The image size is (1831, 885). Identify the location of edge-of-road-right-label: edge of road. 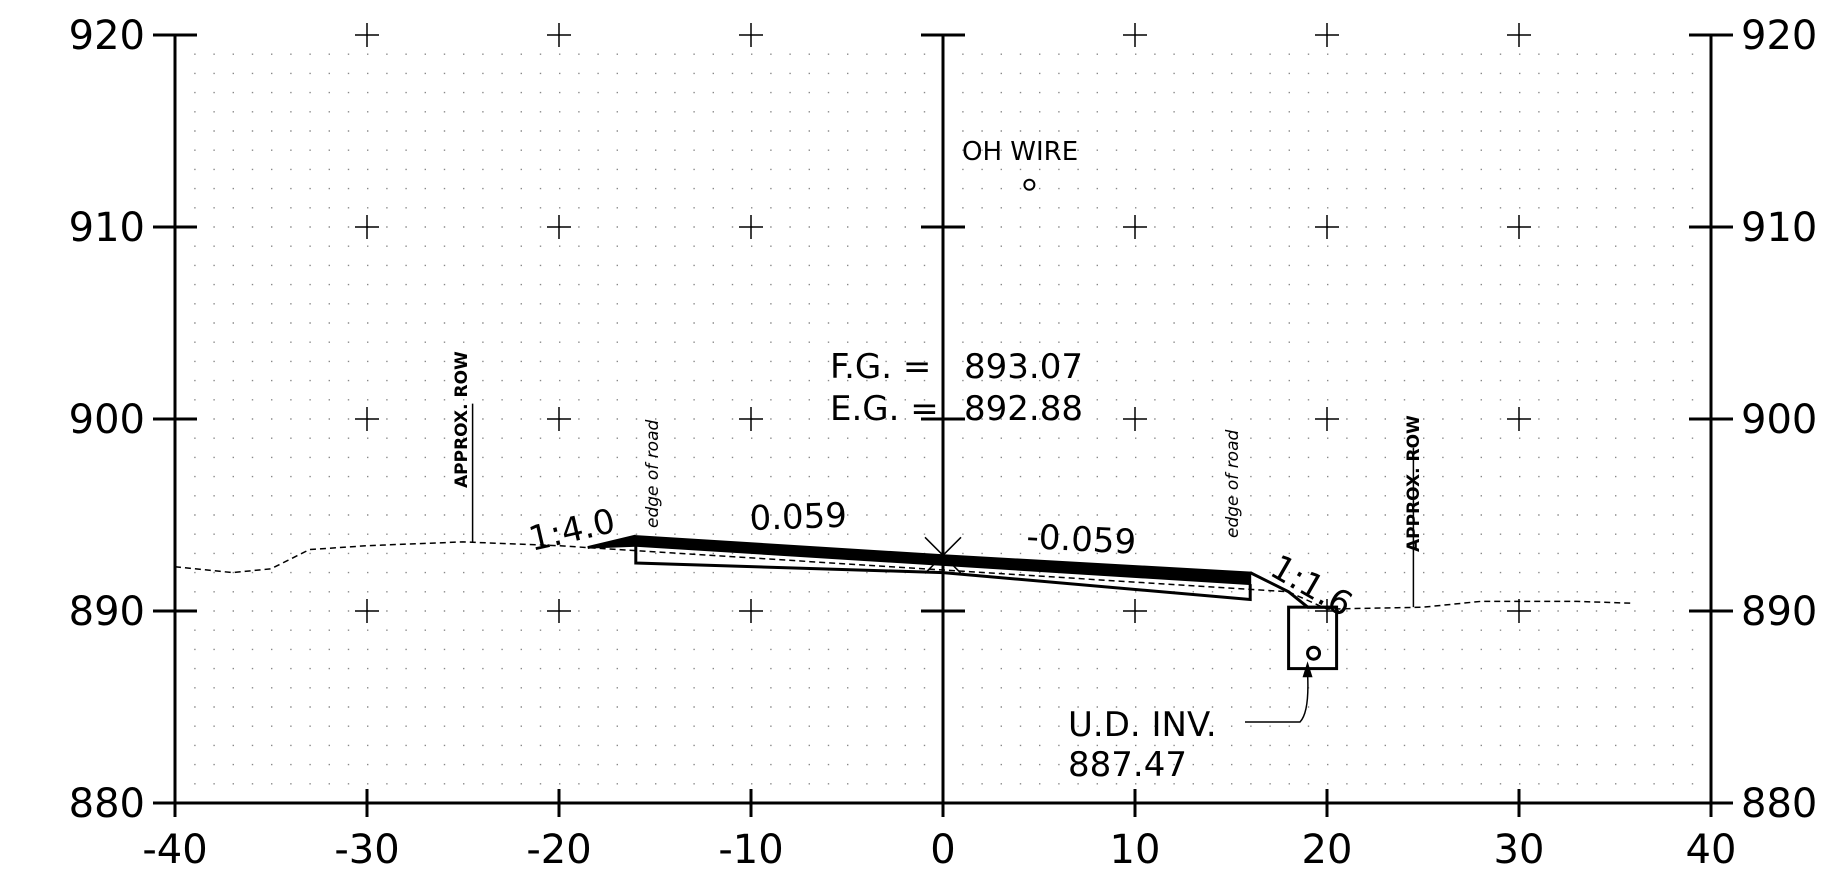
(1233, 483).